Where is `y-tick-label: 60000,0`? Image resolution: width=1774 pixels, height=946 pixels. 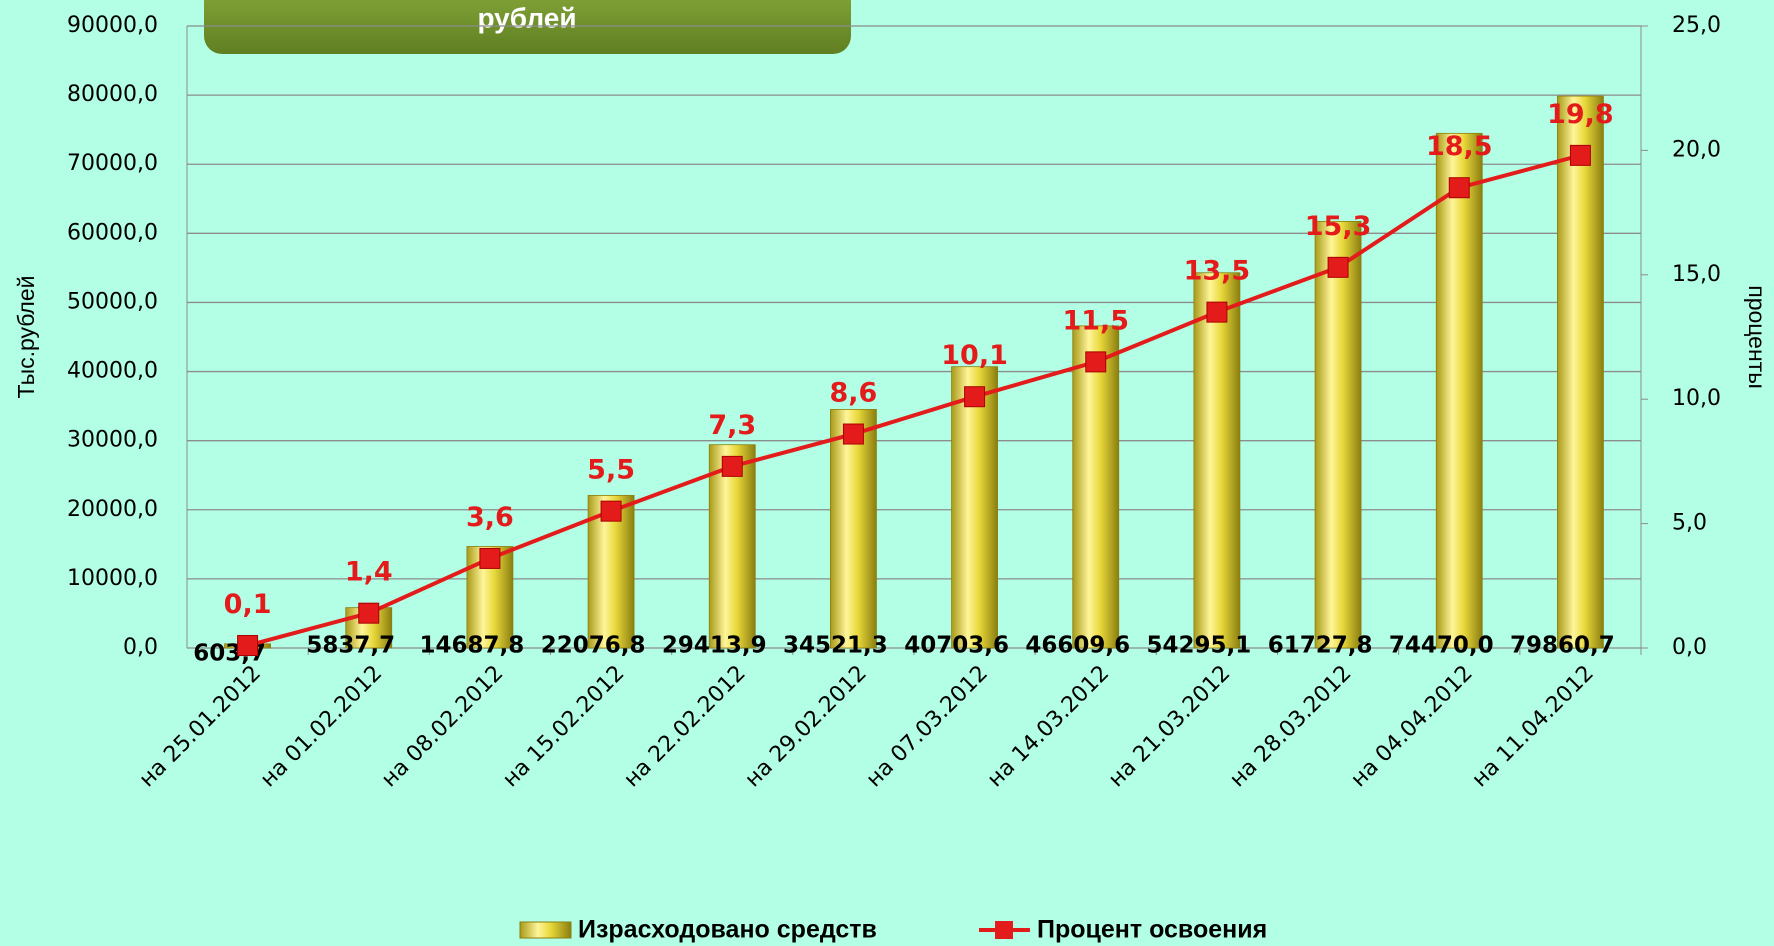 y-tick-label: 60000,0 is located at coordinates (112, 232).